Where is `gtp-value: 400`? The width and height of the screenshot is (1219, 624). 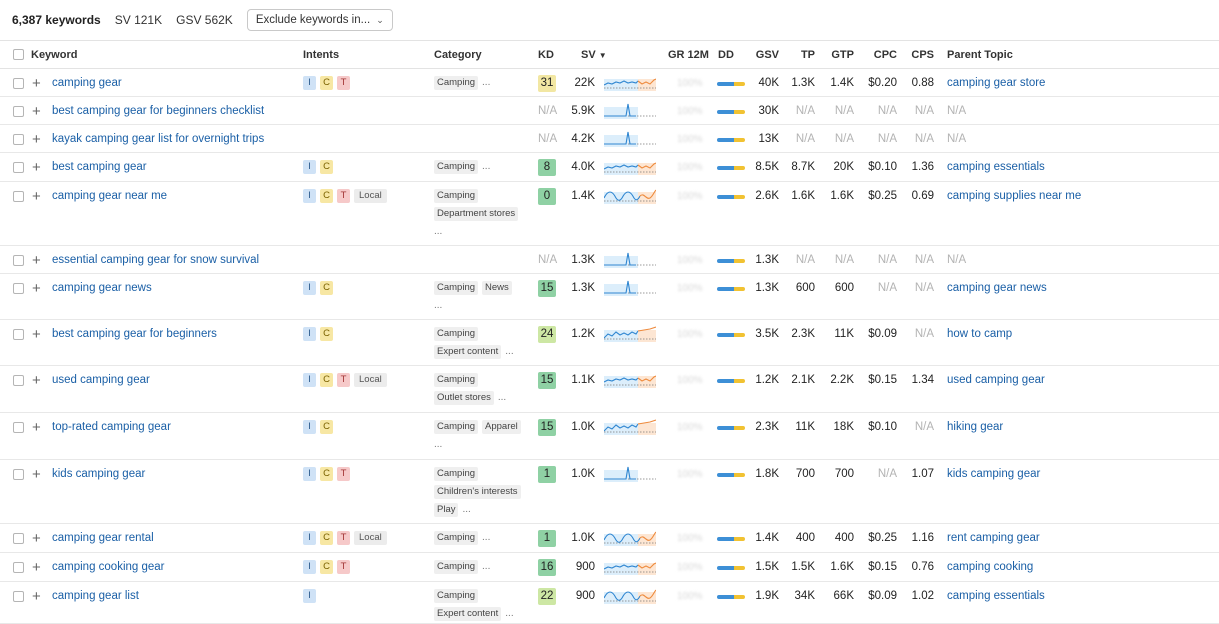 gtp-value: 400 is located at coordinates (844, 538).